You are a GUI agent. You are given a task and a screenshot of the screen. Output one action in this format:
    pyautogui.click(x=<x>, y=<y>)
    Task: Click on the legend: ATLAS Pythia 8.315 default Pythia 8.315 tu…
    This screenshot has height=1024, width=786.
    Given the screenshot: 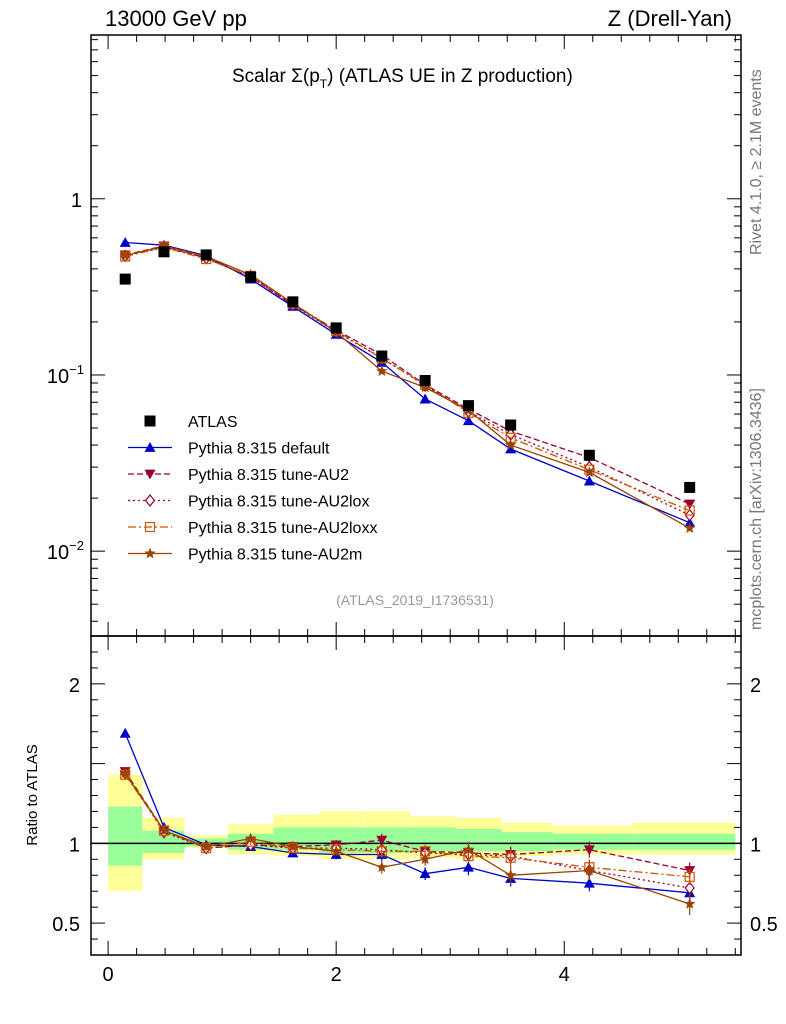 What is the action you would take?
    pyautogui.click(x=252, y=489)
    